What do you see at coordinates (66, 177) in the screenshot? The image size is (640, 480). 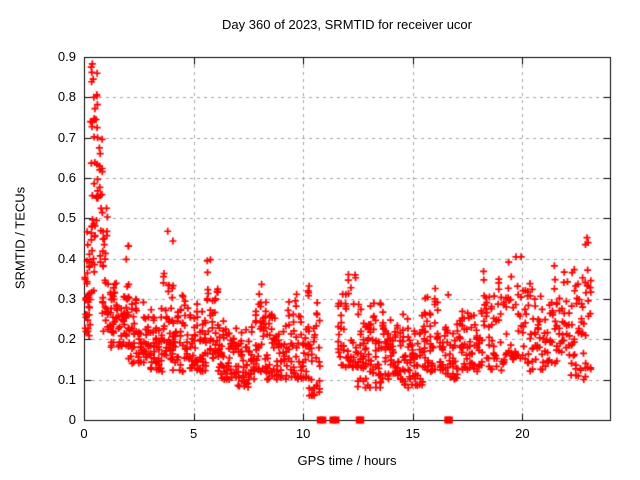 I see `y-tick-label: 0.6` at bounding box center [66, 177].